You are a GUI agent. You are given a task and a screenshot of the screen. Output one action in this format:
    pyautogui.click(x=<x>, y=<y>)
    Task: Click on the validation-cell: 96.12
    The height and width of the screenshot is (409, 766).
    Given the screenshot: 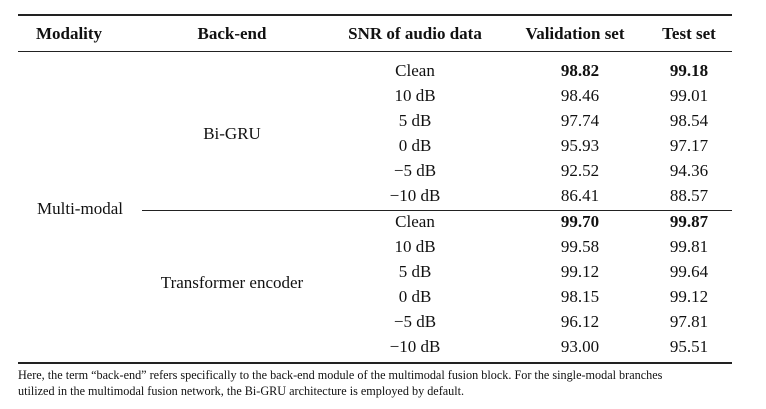 What is the action you would take?
    pyautogui.click(x=580, y=321)
    